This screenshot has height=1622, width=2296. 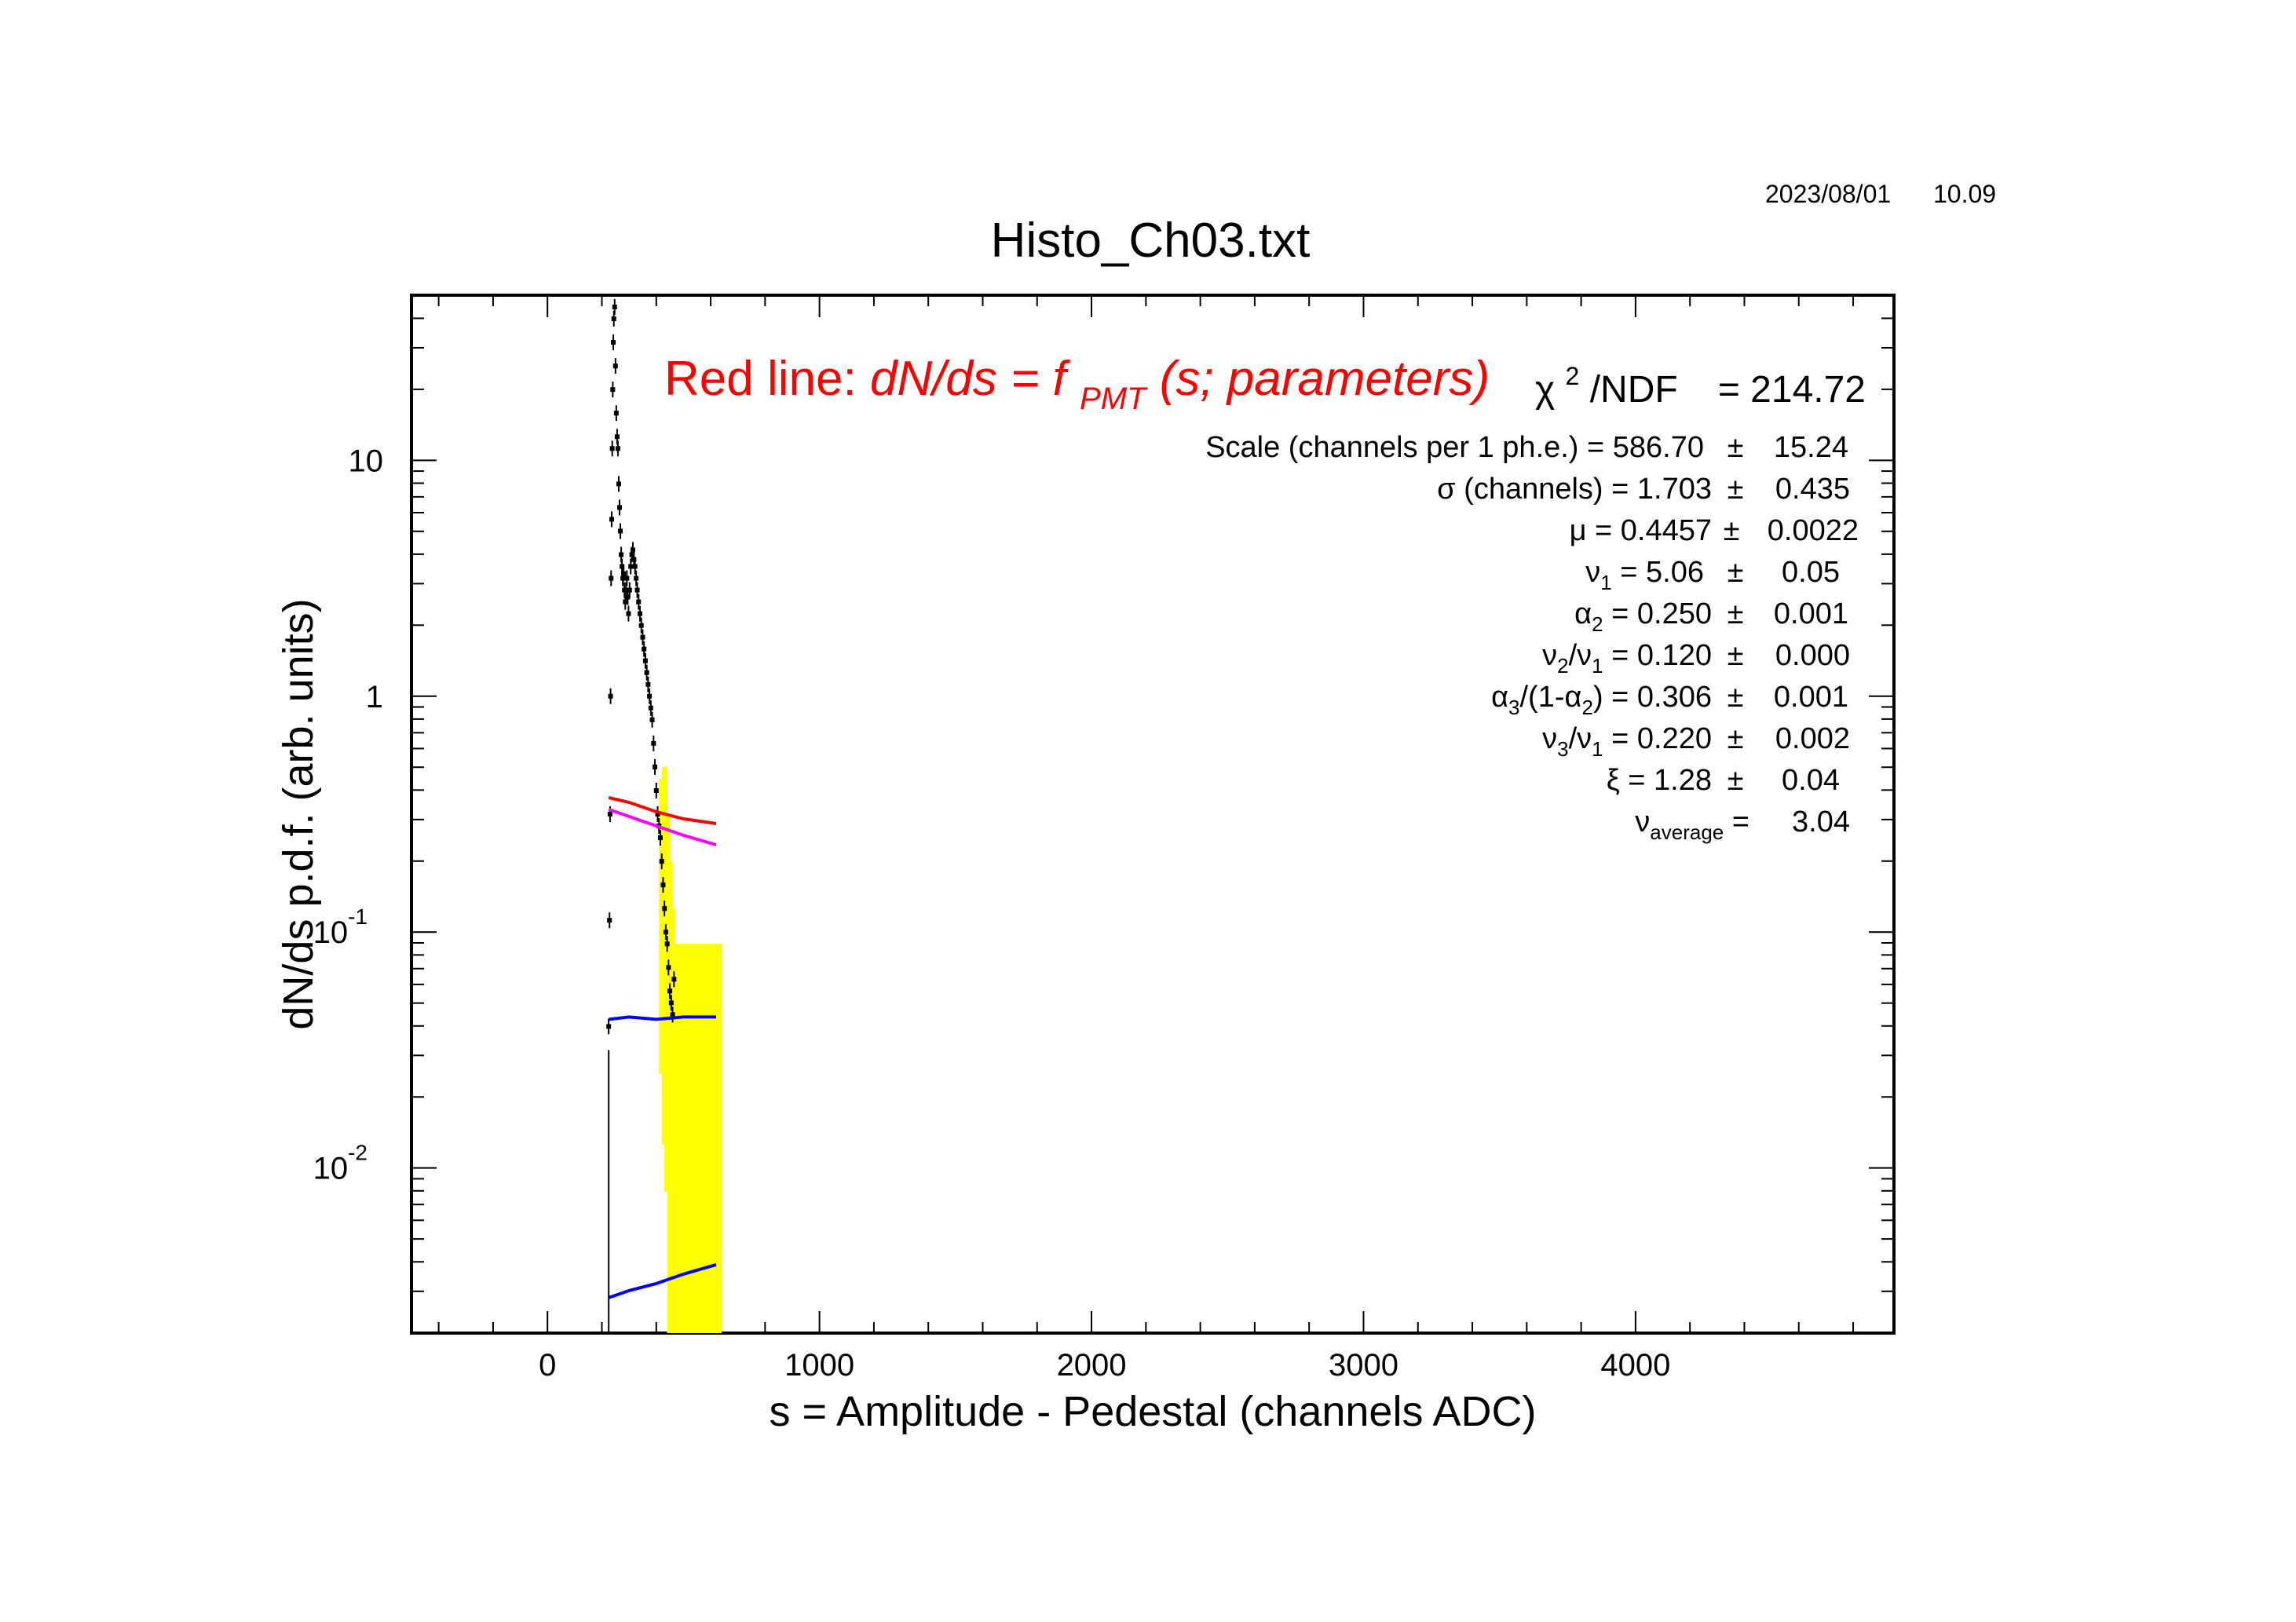 I want to click on param-xi-pm: ±, so click(x=1736, y=780).